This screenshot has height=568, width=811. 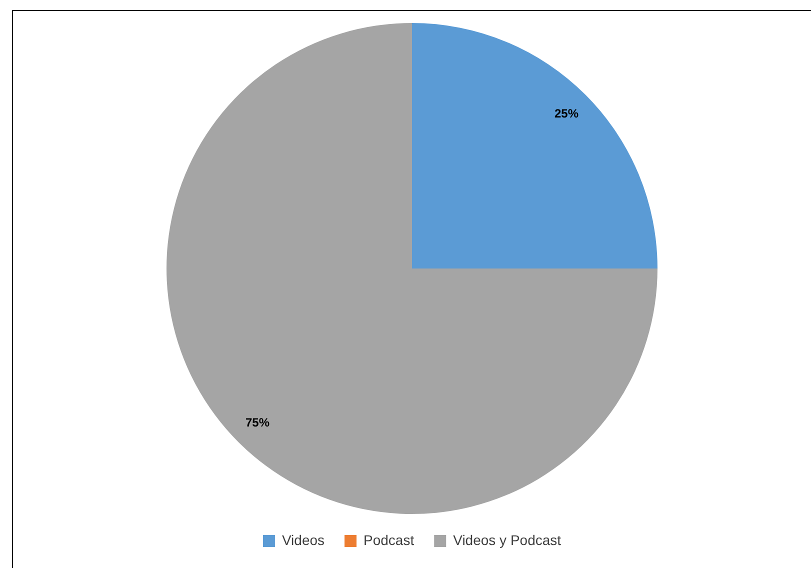 What do you see at coordinates (389, 540) in the screenshot?
I see `legend-label: Podcast` at bounding box center [389, 540].